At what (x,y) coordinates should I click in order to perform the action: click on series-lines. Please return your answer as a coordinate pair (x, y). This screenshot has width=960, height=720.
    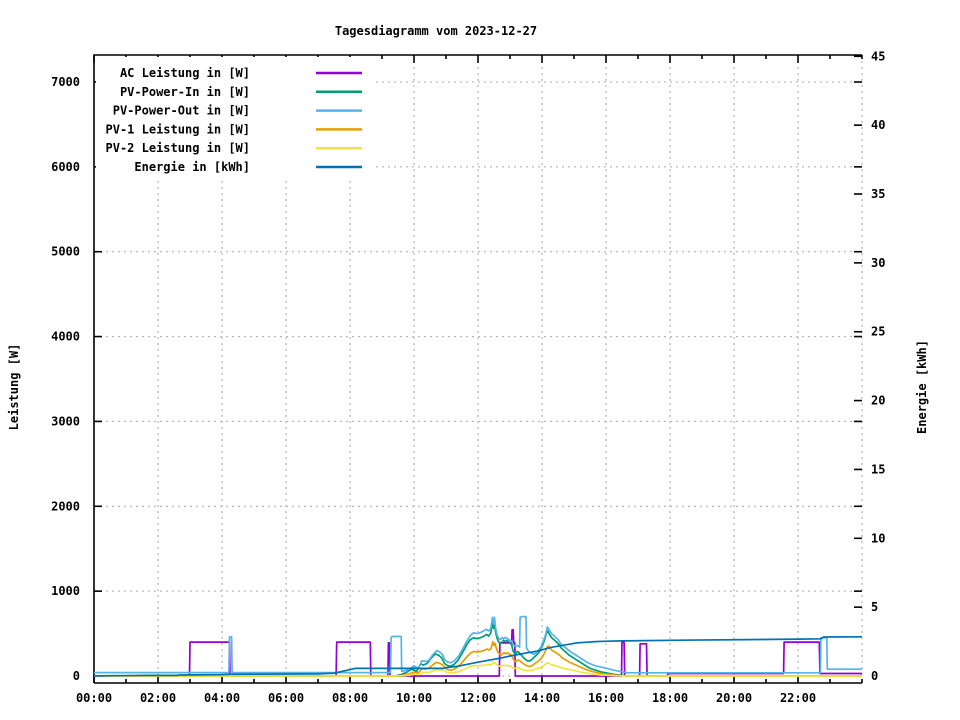
    Looking at the image, I should click on (478, 646).